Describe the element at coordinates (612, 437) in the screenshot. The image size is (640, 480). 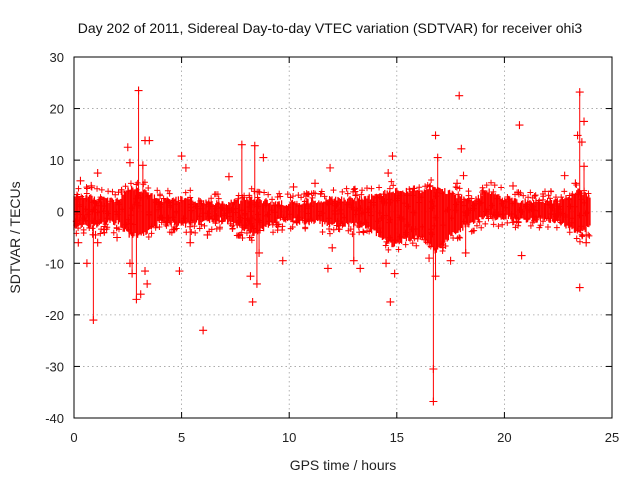
I see `x-tick-label: 25` at that location.